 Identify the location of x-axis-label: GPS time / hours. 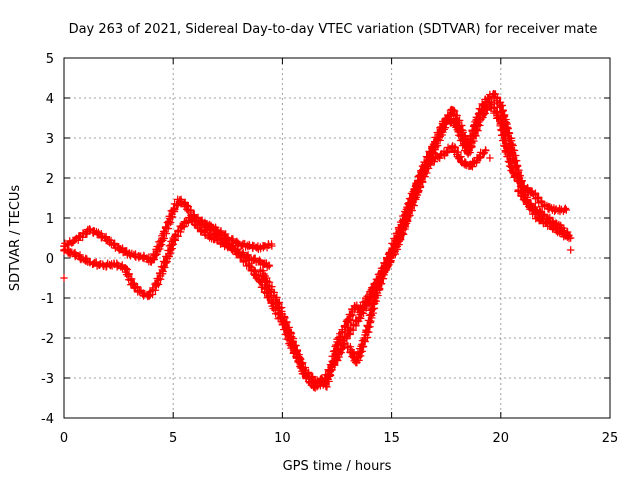
(337, 466).